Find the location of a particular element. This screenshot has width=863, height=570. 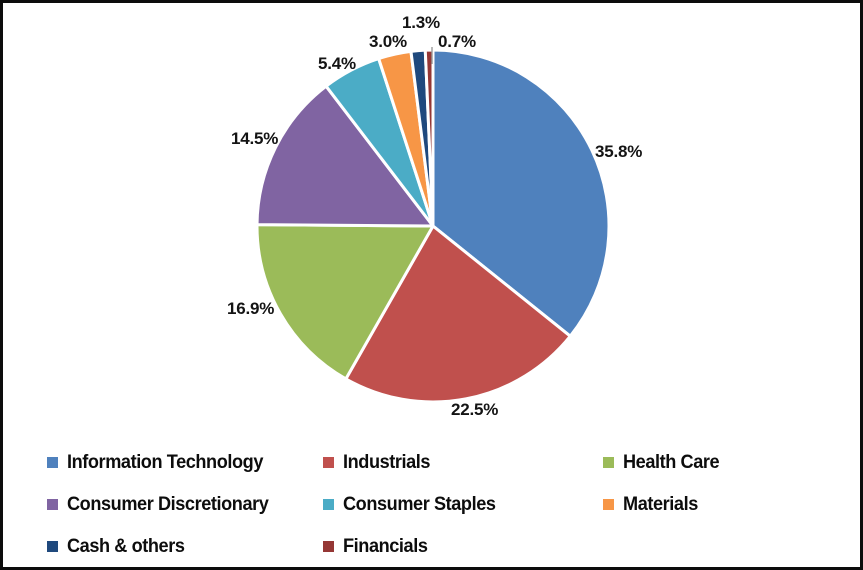

legend-label-health-care: Health Care is located at coordinates (671, 461).